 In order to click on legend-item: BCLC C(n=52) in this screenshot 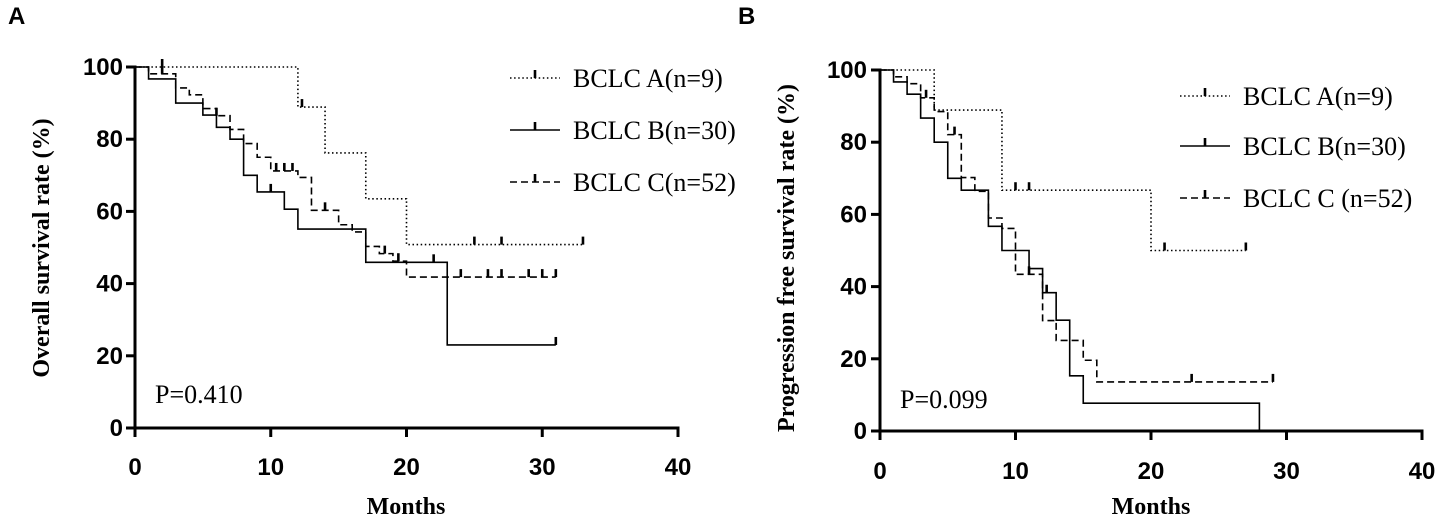, I will do `click(623, 182)`.